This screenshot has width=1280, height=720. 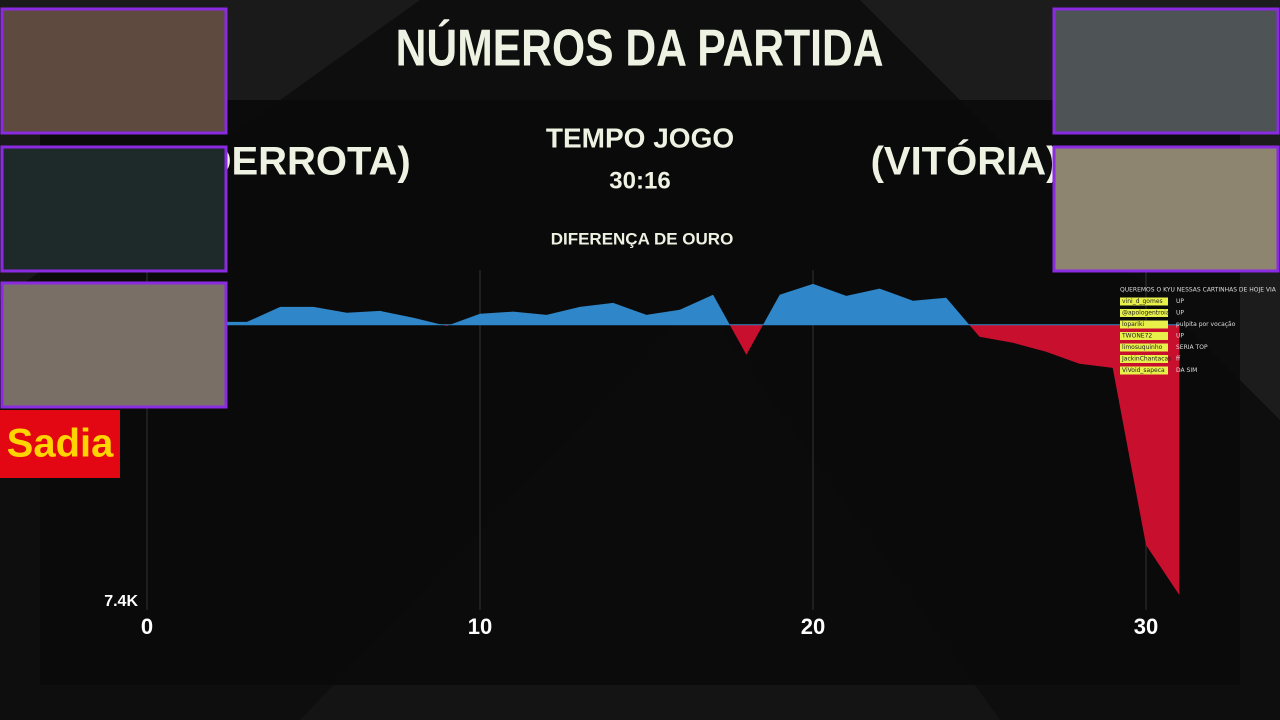 What do you see at coordinates (640, 48) in the screenshot?
I see `page-title: NÚMEROS DA PARTIDA` at bounding box center [640, 48].